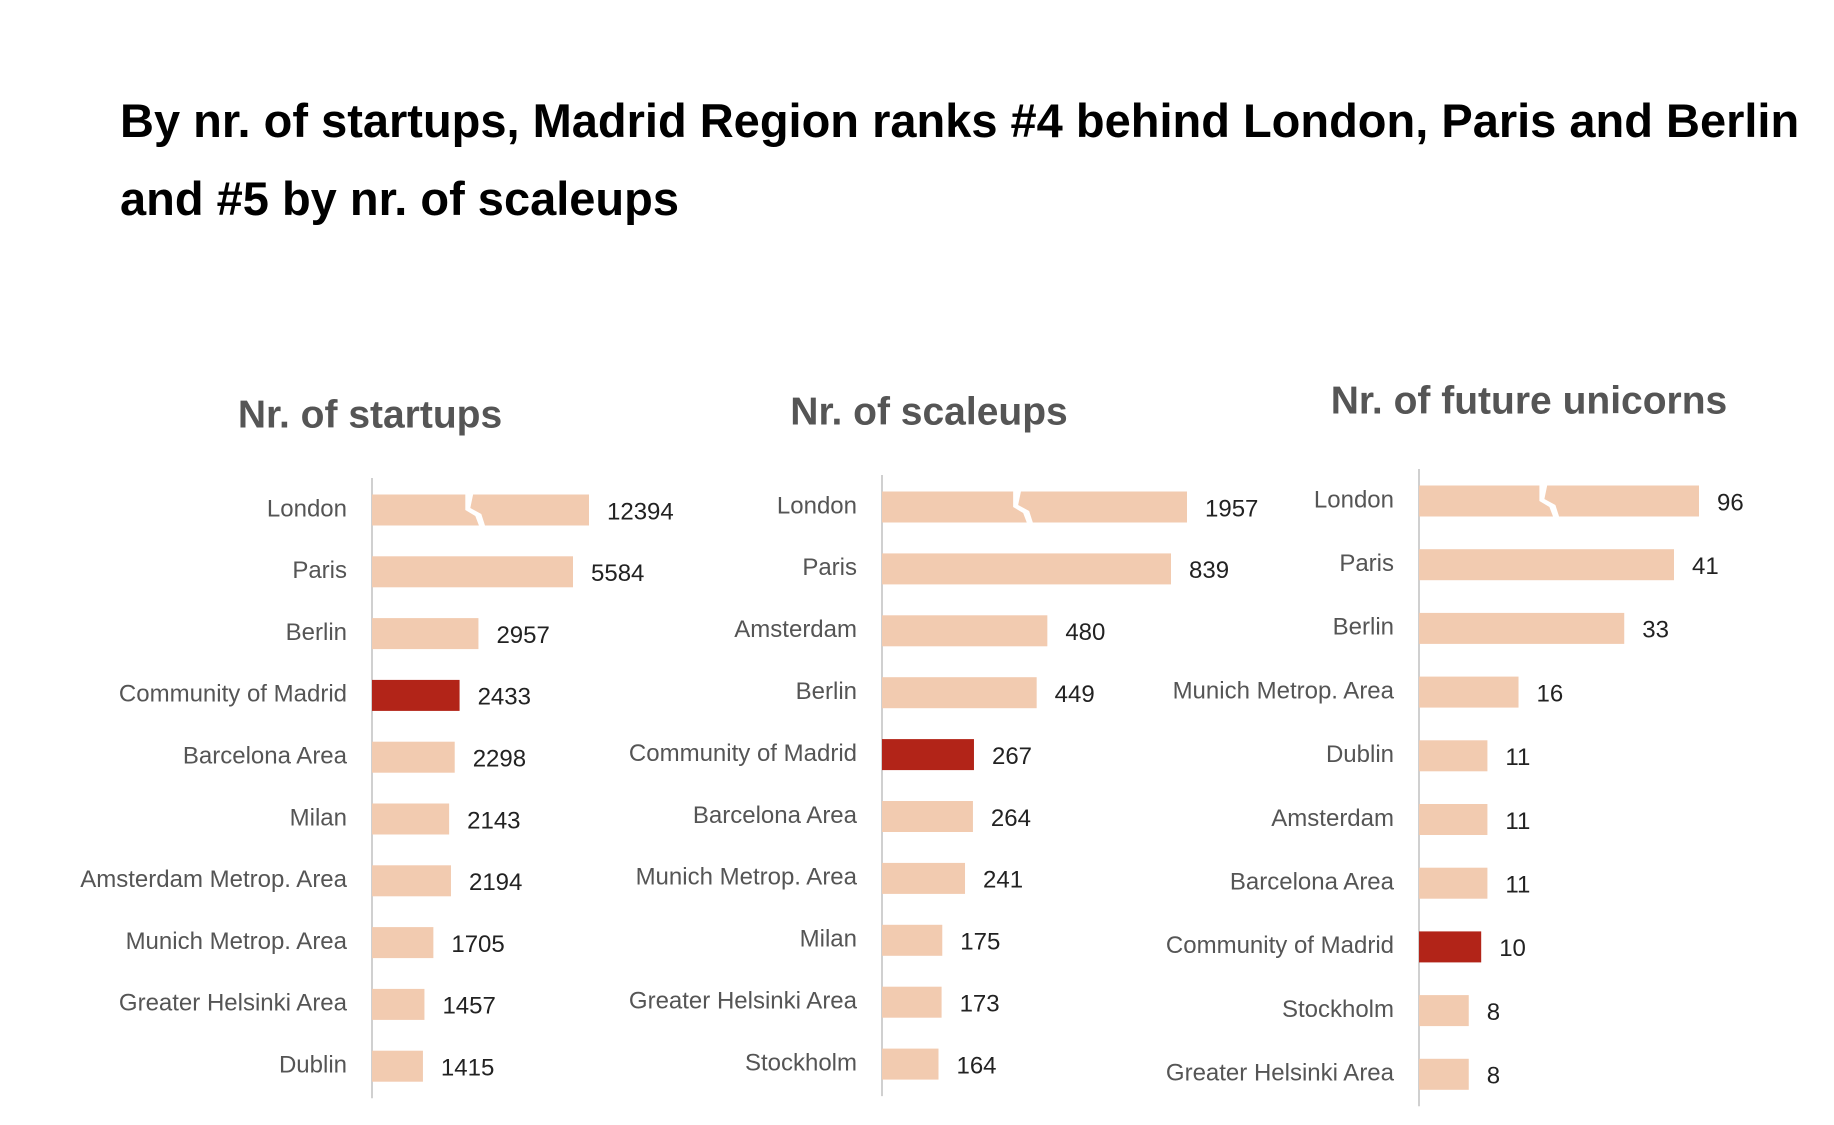 Image resolution: width=1834 pixels, height=1125 pixels. What do you see at coordinates (1012, 756) in the screenshot?
I see `value-label: 267` at bounding box center [1012, 756].